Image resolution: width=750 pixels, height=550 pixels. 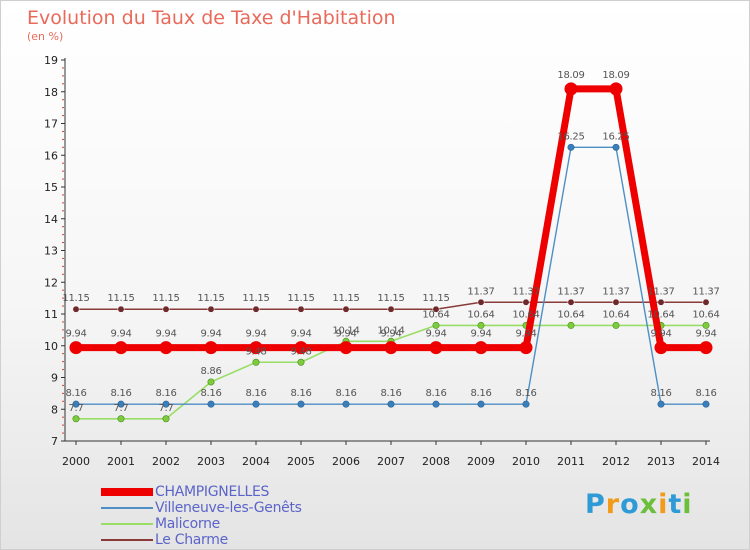 I want to click on y-tick-label: 17, so click(x=51, y=124).